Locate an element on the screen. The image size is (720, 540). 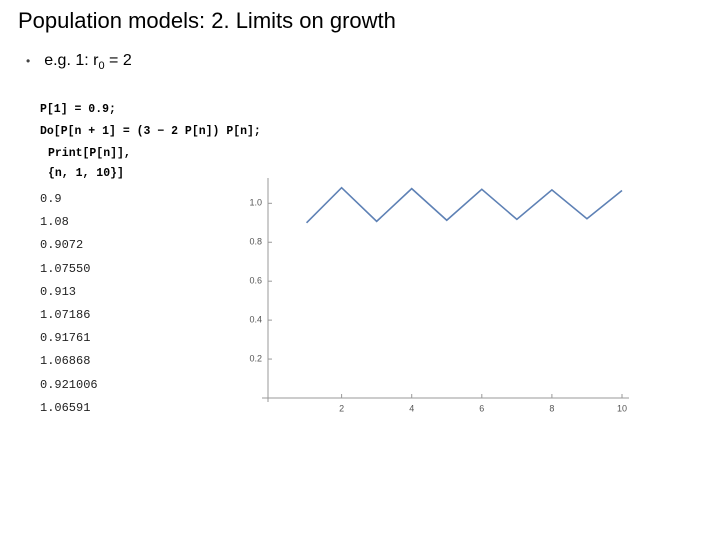
y-tick-label: 1.0 is located at coordinates (255, 203).